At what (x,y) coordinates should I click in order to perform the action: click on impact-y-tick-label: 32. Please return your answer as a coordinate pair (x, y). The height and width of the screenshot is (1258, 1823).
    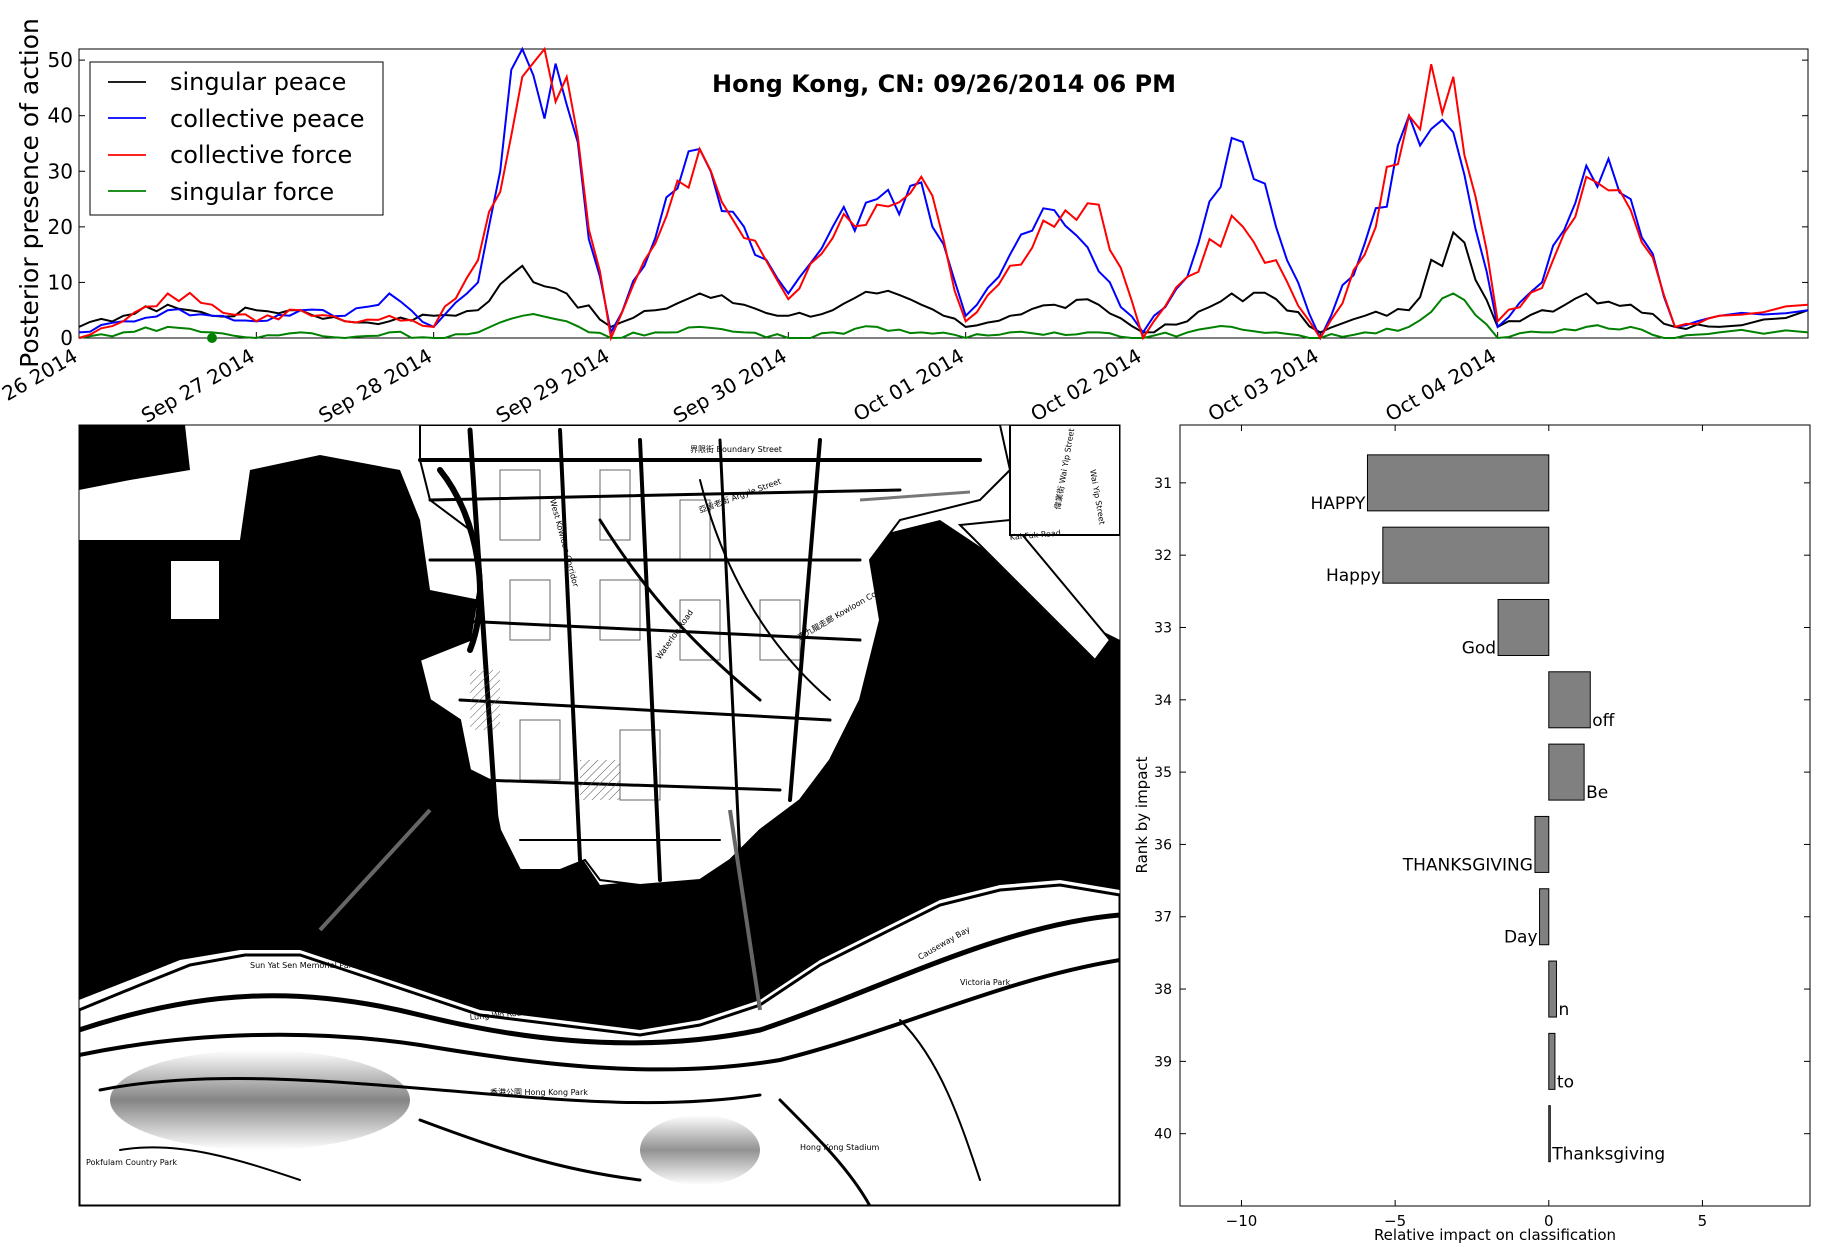
    Looking at the image, I should click on (1163, 556).